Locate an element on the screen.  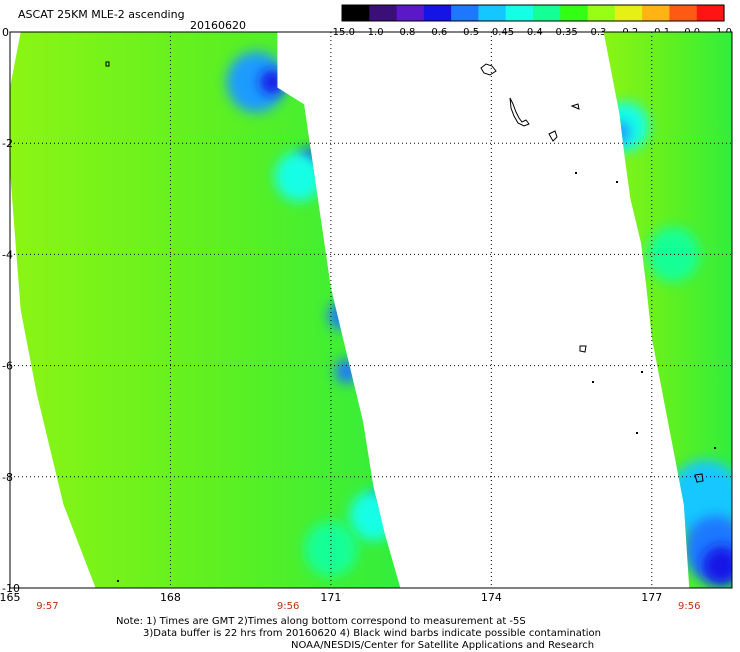
colorbar-frame is located at coordinates (533, 13).